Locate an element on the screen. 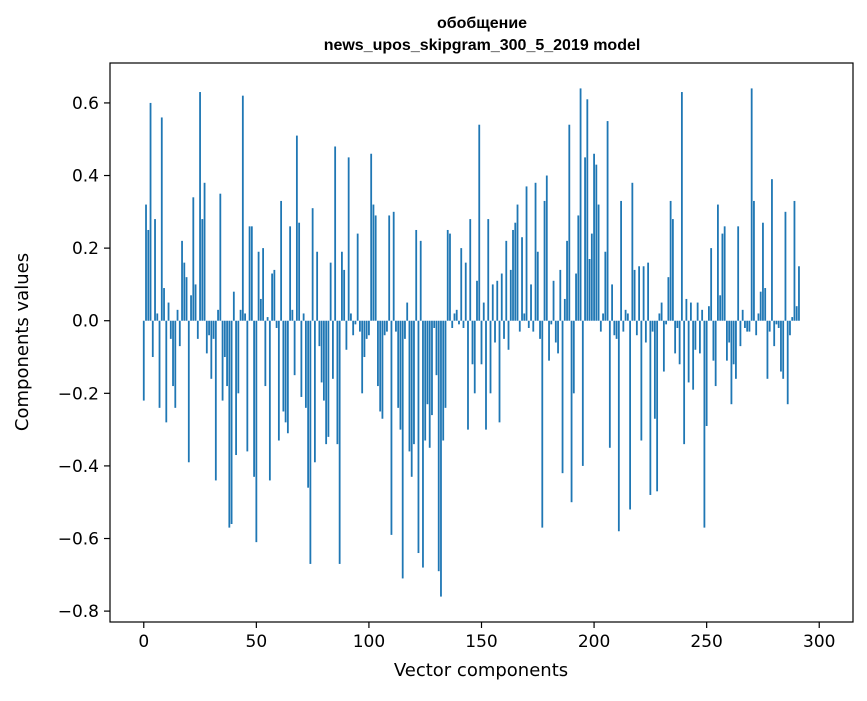 Image resolution: width=867 pixels, height=701 pixels. x-axis-ticks: 0 50 100 150 200 250 300 is located at coordinates (486, 637).